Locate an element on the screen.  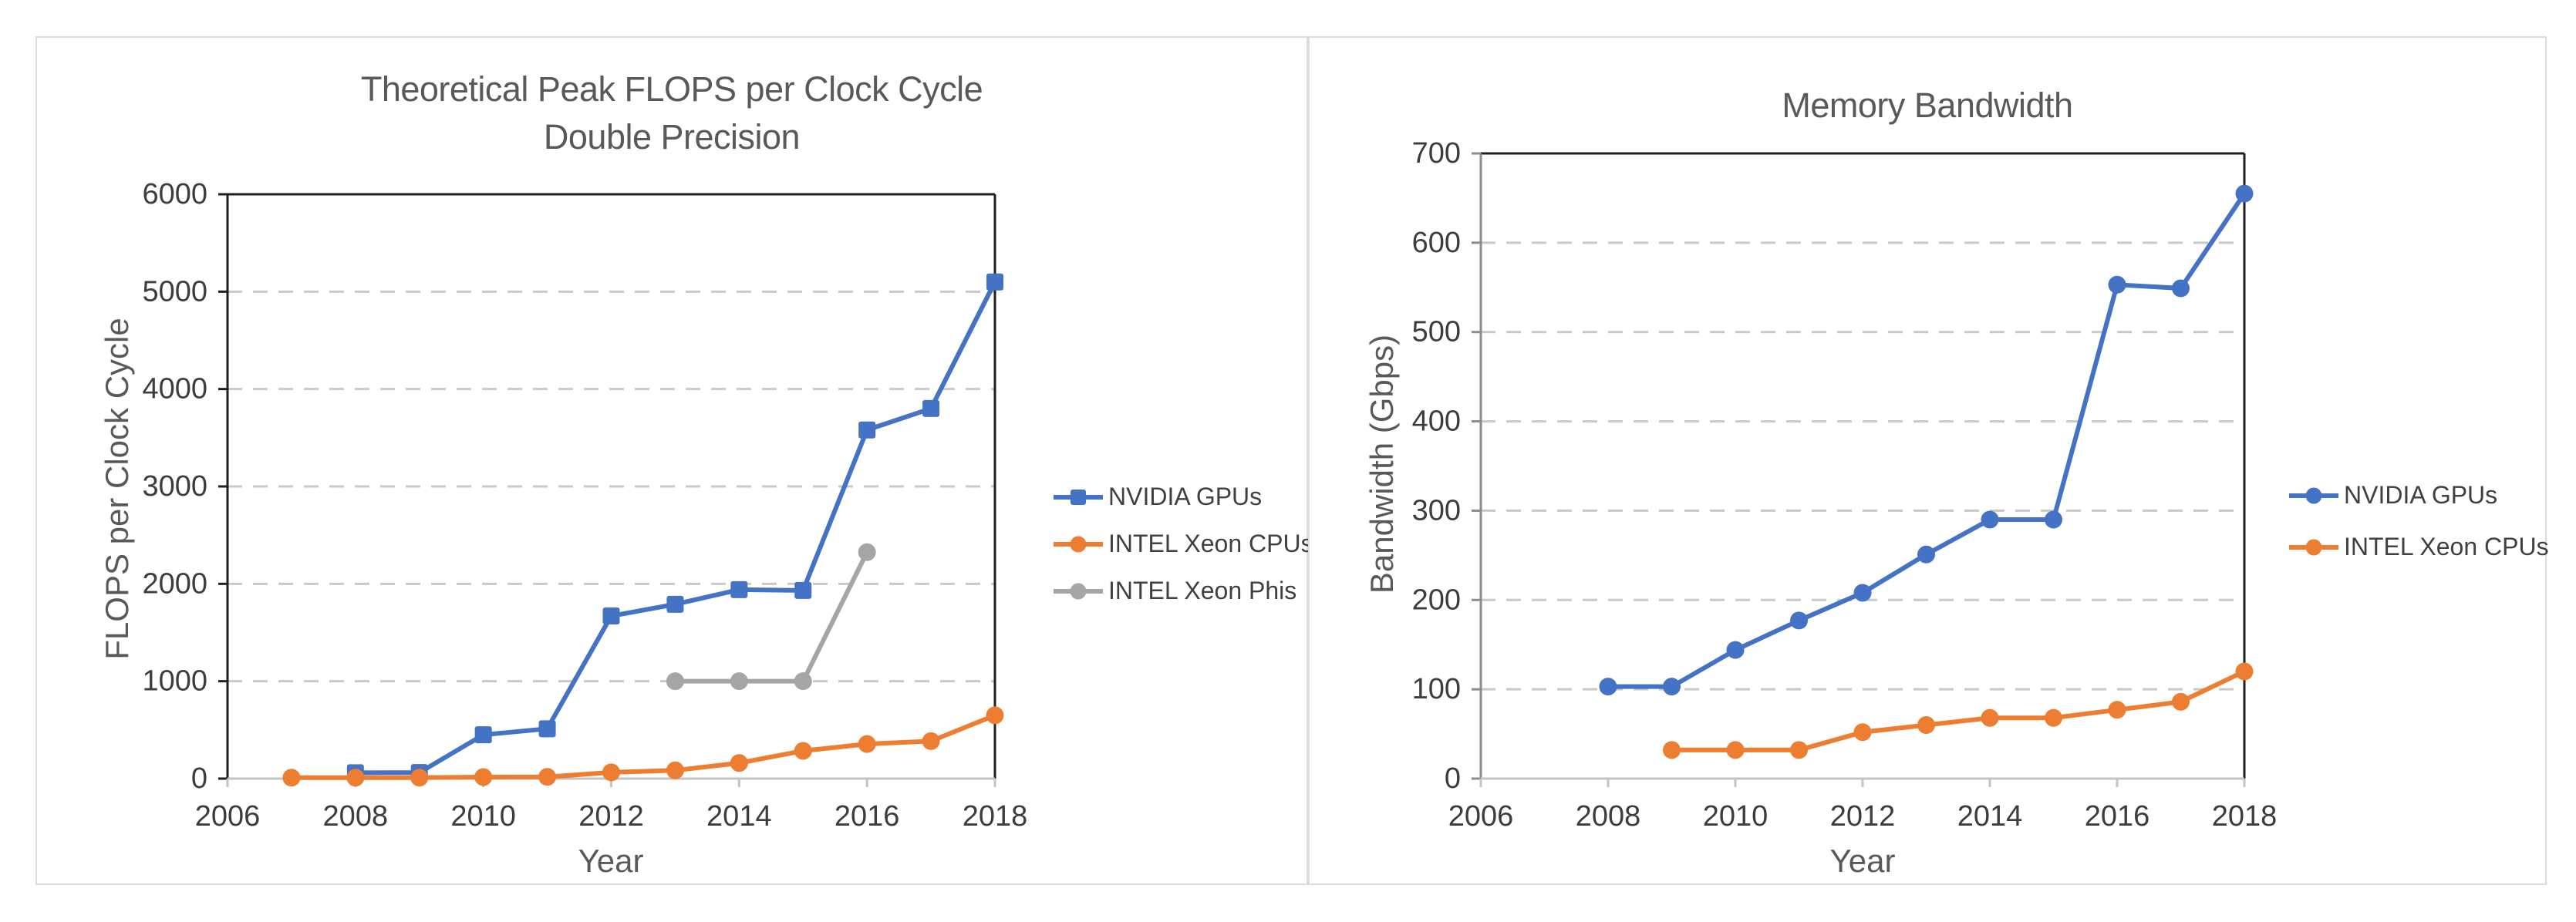
data-point-intel-xeon-phis-2016 is located at coordinates (867, 552).